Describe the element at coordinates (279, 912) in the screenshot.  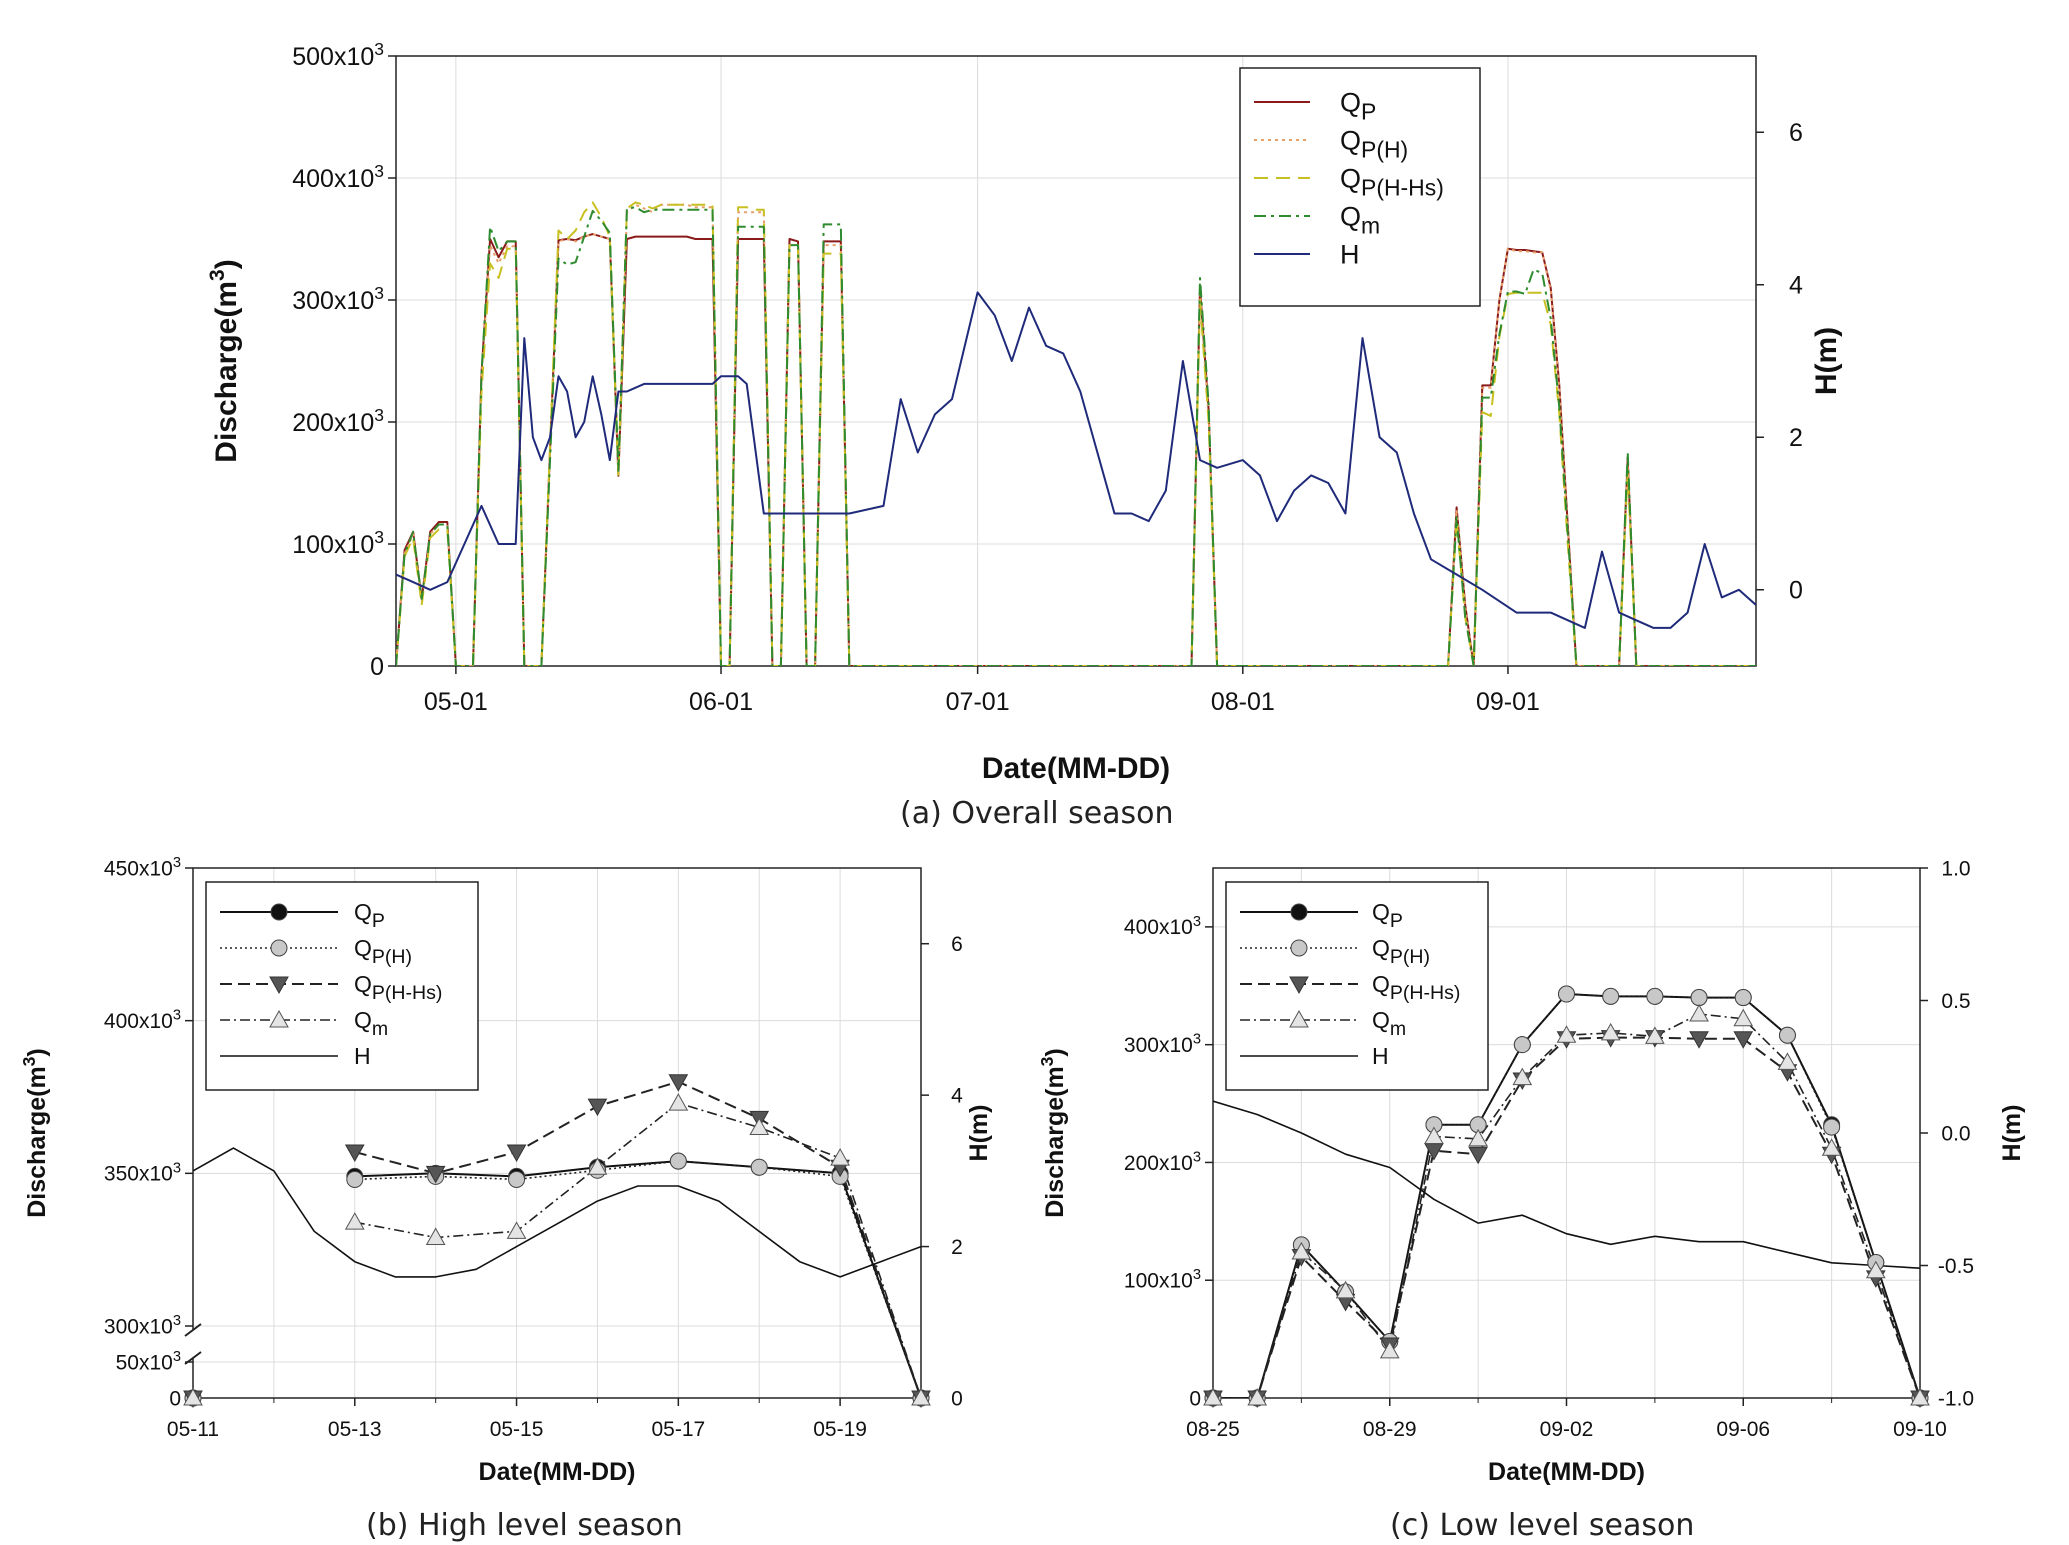
I see `legend-marker-Qp` at that location.